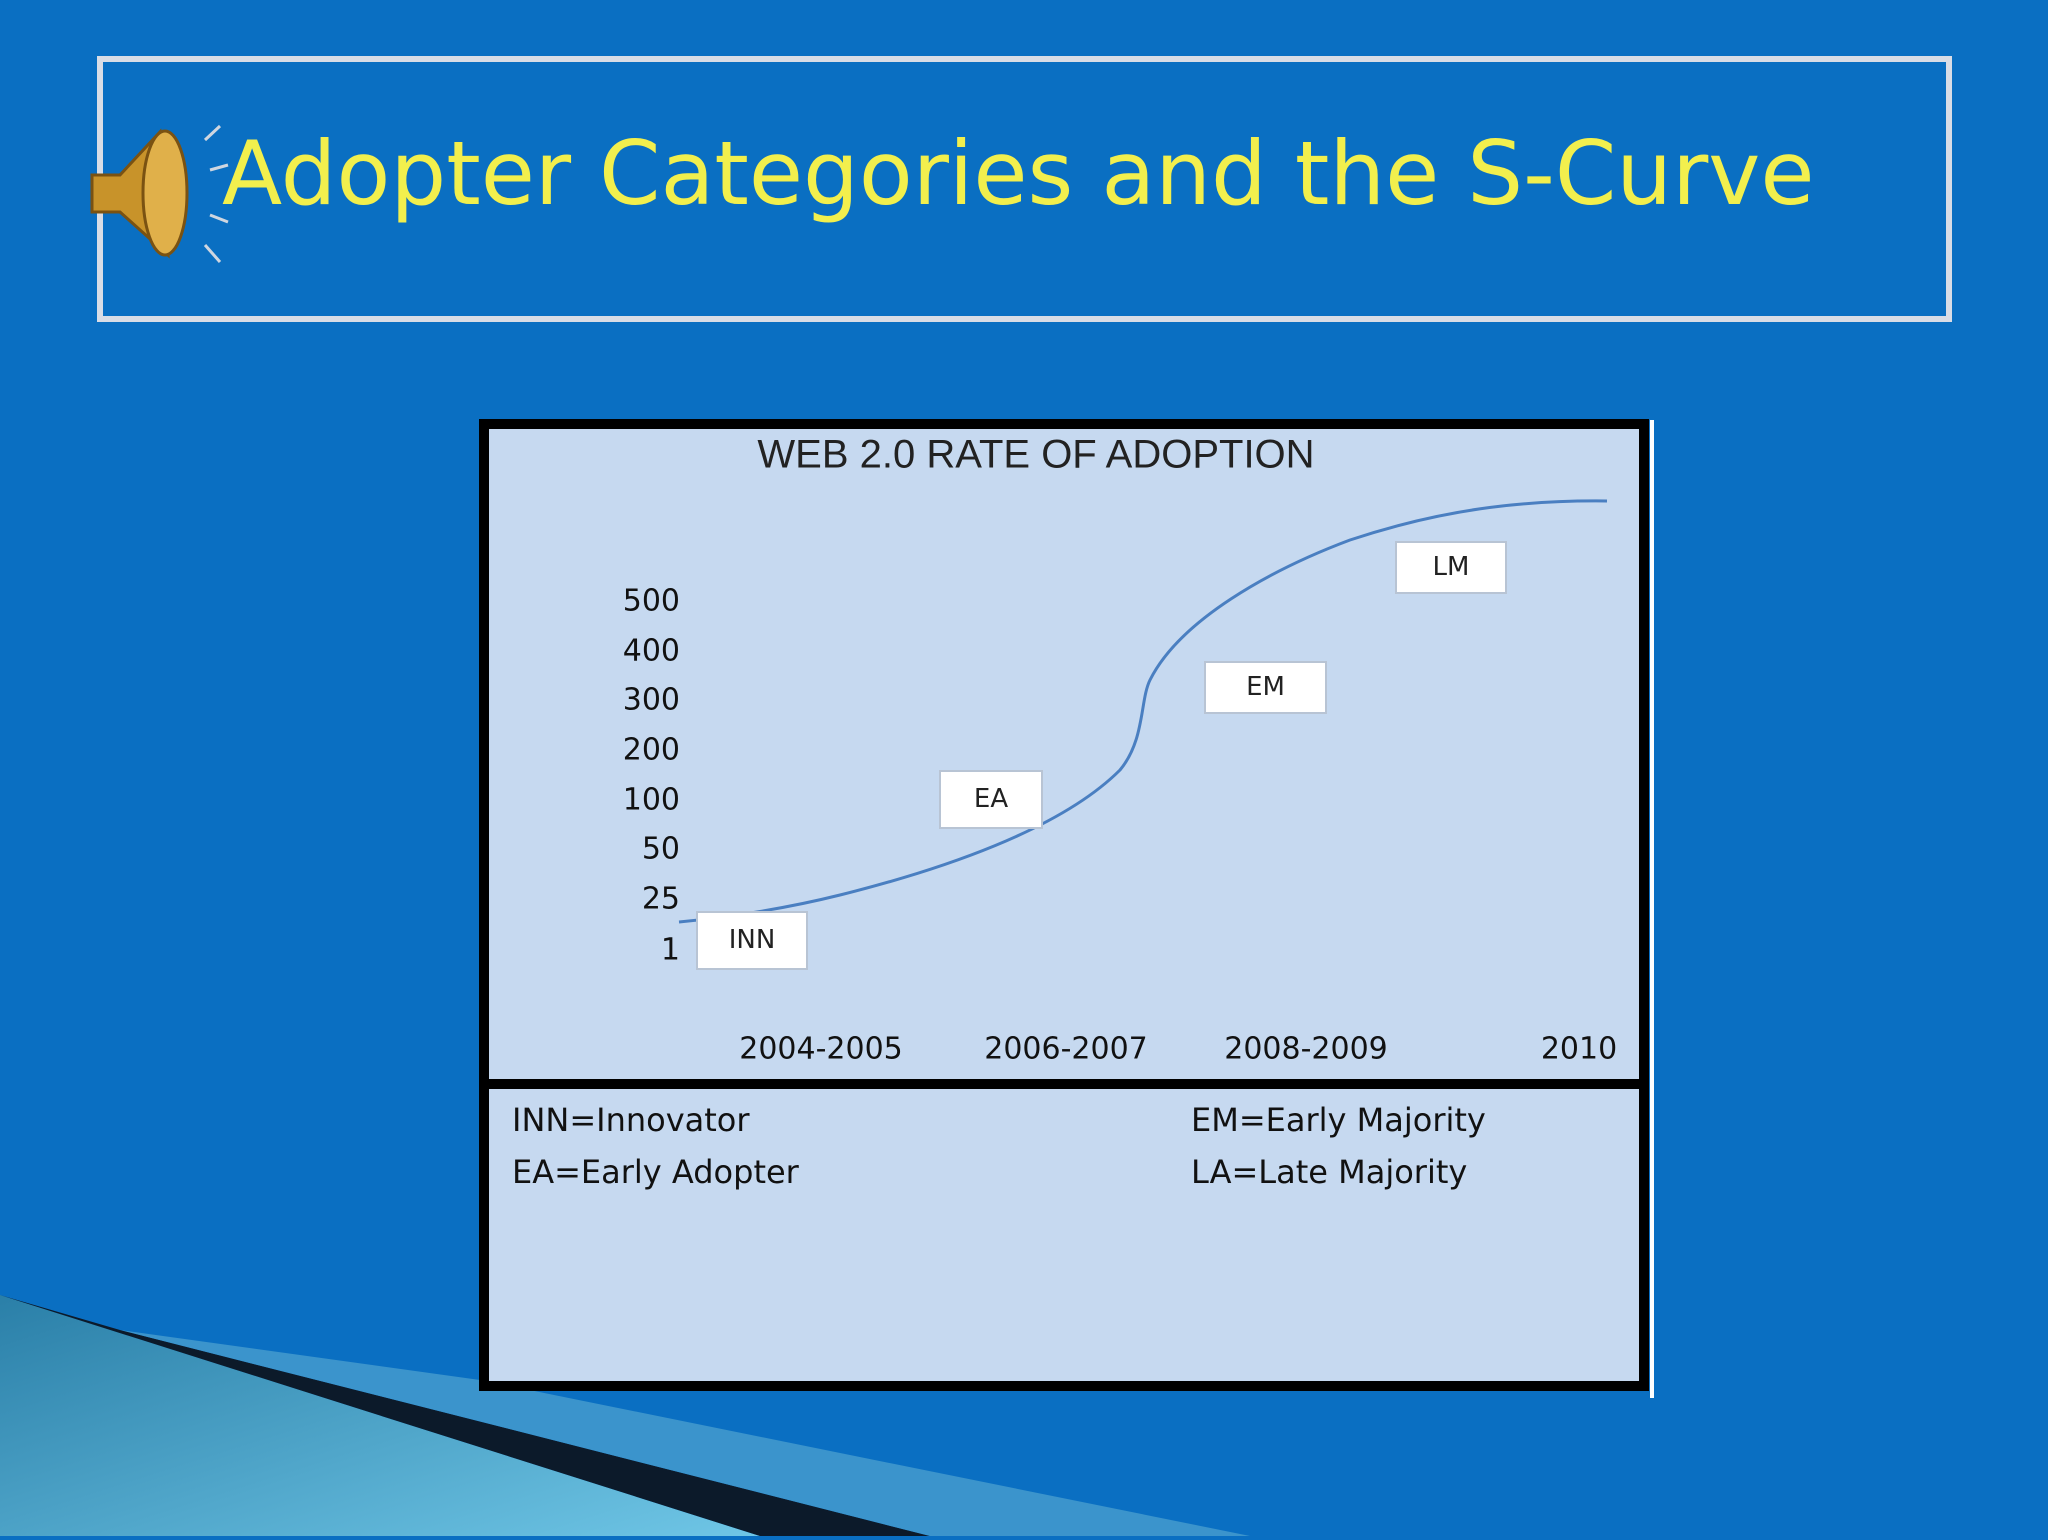 The image size is (2048, 1540). What do you see at coordinates (1143, 711) in the screenshot?
I see `s-curve` at bounding box center [1143, 711].